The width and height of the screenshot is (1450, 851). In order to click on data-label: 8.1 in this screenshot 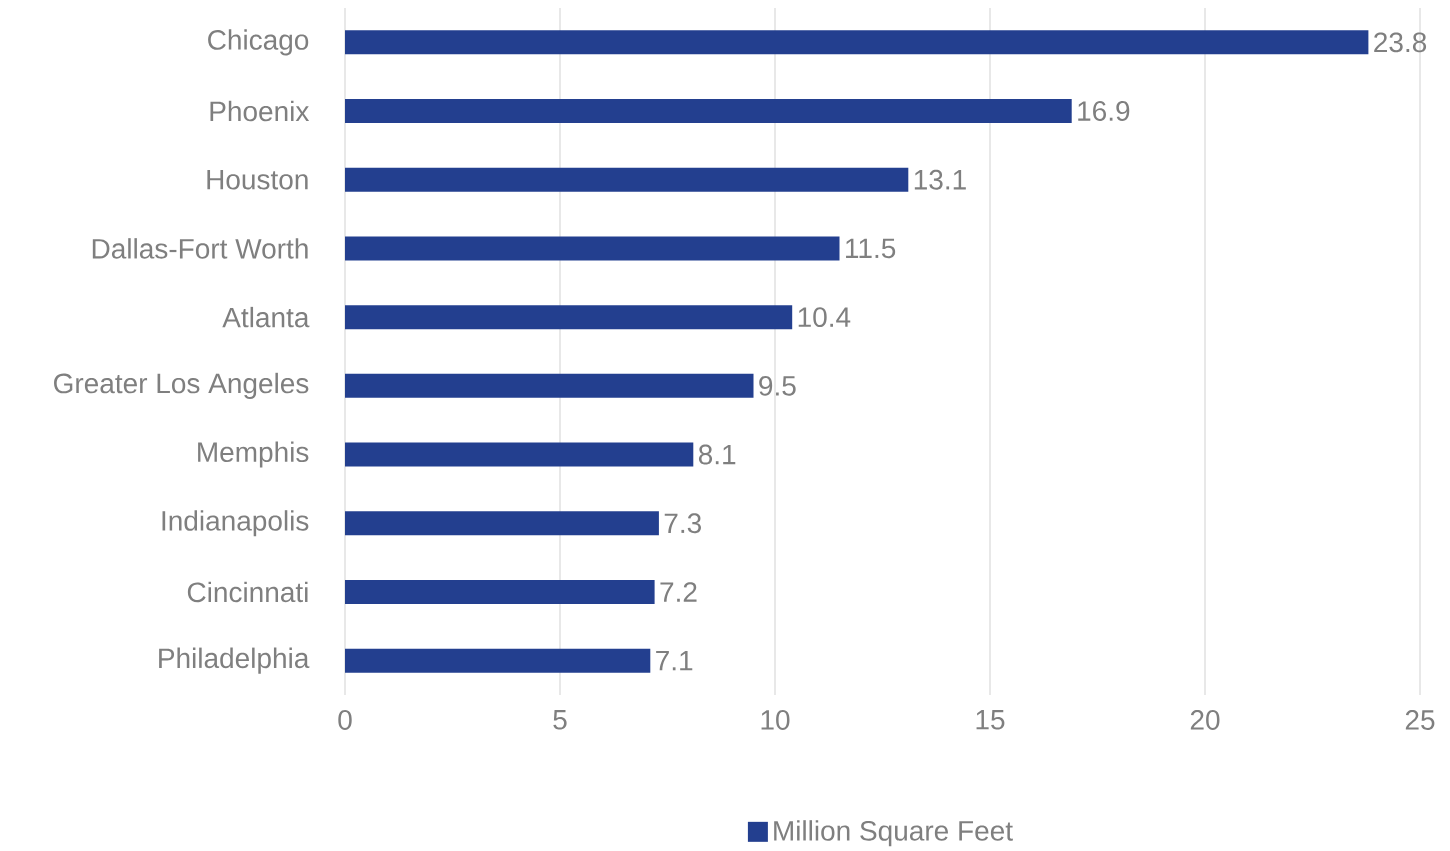, I will do `click(717, 454)`.